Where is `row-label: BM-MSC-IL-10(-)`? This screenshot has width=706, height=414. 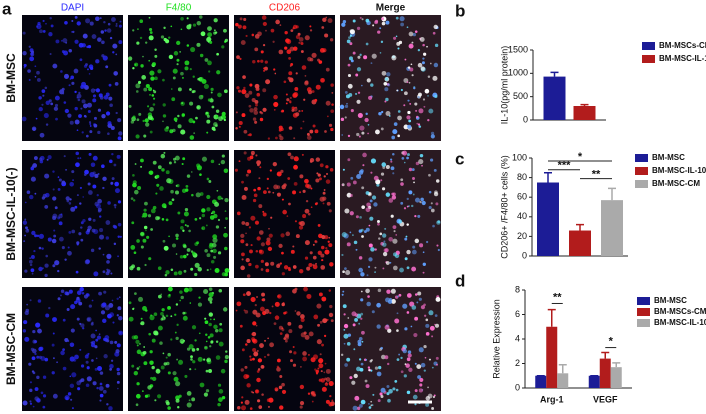 row-label: BM-MSC-IL-10(-) is located at coordinates (11, 213).